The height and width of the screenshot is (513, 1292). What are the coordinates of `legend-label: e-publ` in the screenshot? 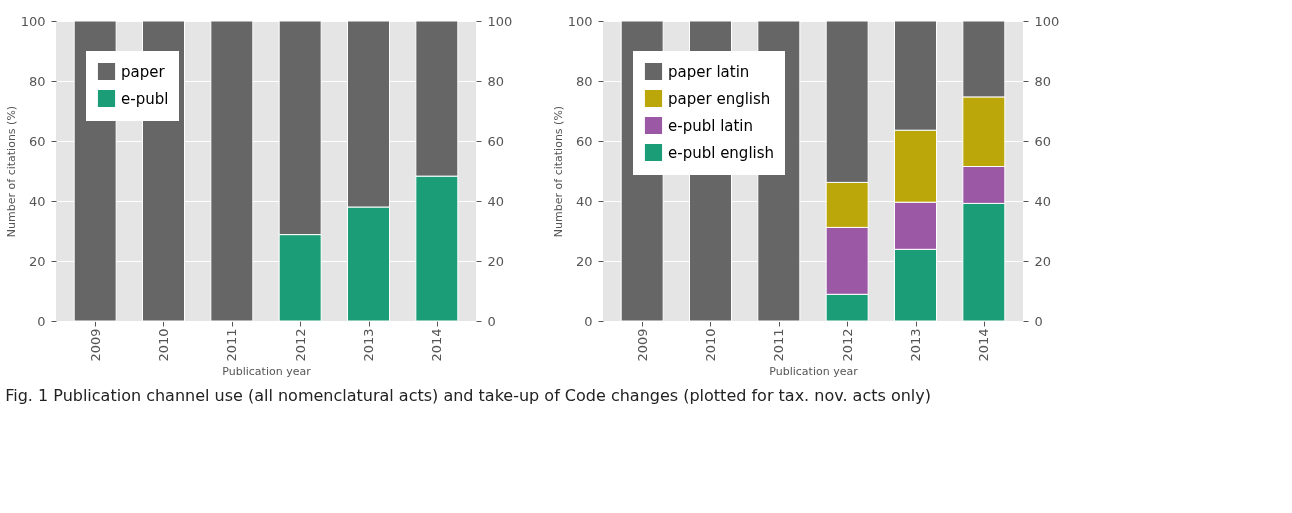 It's located at (145, 98).